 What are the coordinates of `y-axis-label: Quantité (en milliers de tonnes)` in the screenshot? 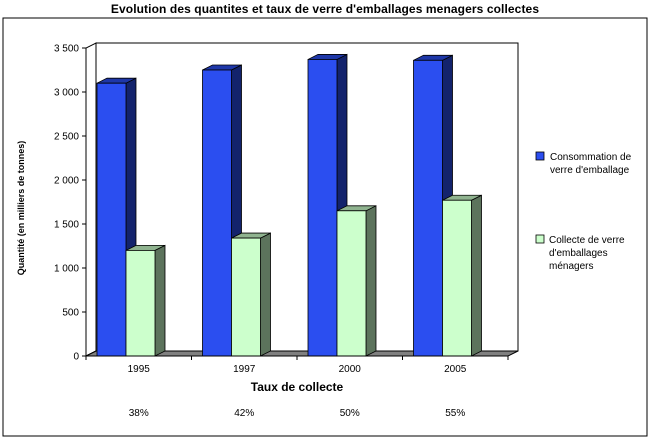 It's located at (21, 208).